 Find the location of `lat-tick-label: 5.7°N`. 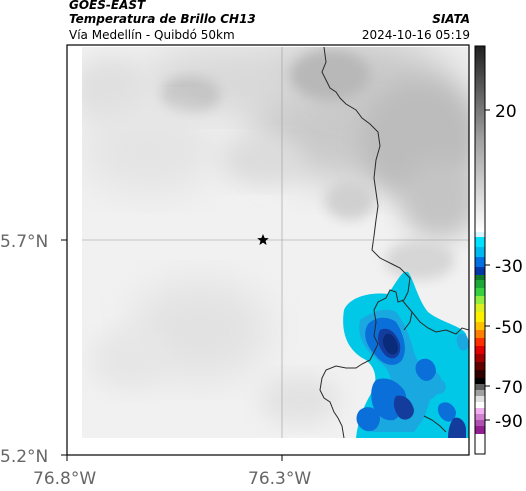

lat-tick-label: 5.7°N is located at coordinates (24, 242).